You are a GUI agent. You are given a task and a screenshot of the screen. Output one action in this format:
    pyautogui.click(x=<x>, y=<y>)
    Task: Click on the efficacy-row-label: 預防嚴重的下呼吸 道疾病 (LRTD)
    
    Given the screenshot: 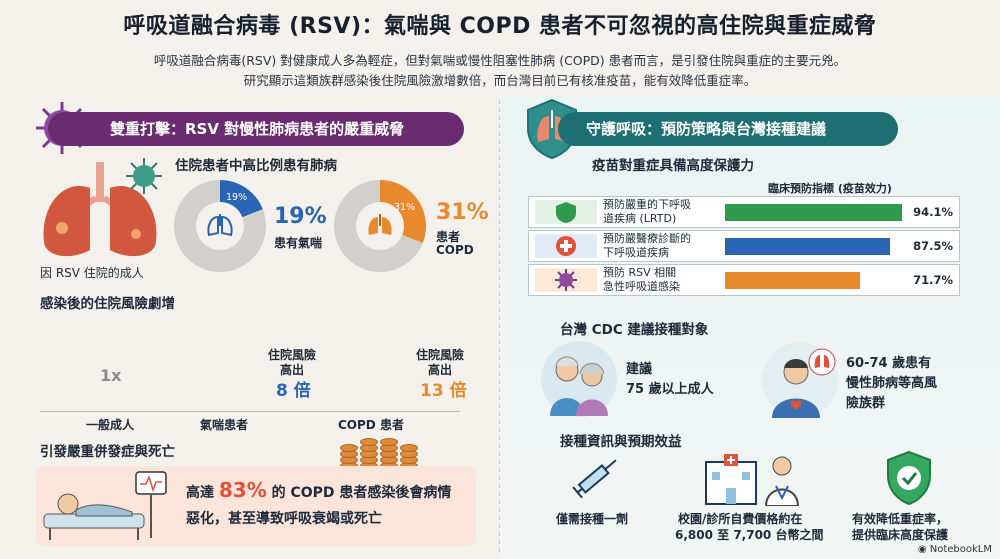 What is the action you would take?
    pyautogui.click(x=663, y=212)
    